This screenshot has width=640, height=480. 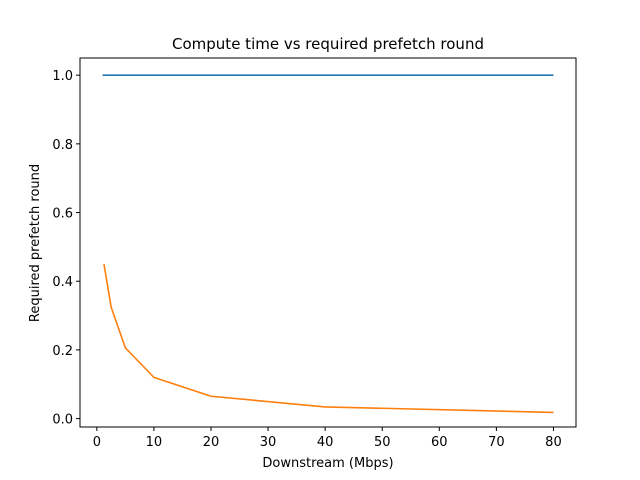 What do you see at coordinates (496, 442) in the screenshot?
I see `x-tick-label: 70` at bounding box center [496, 442].